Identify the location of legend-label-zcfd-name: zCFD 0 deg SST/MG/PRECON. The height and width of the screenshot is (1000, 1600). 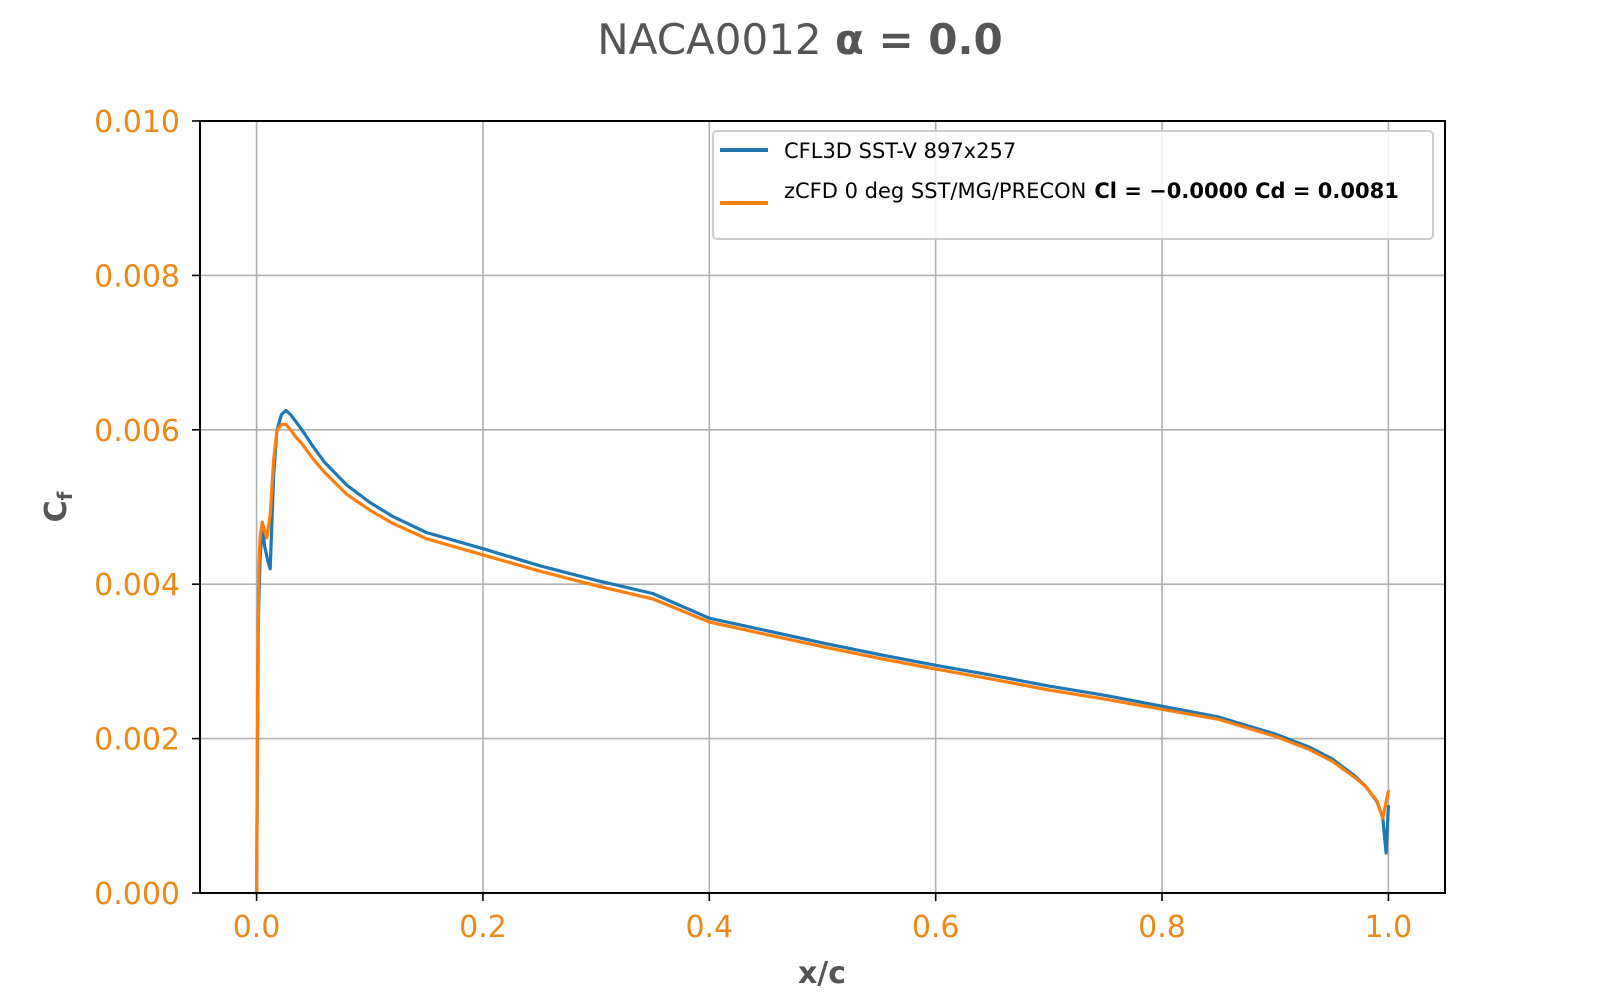
(935, 191).